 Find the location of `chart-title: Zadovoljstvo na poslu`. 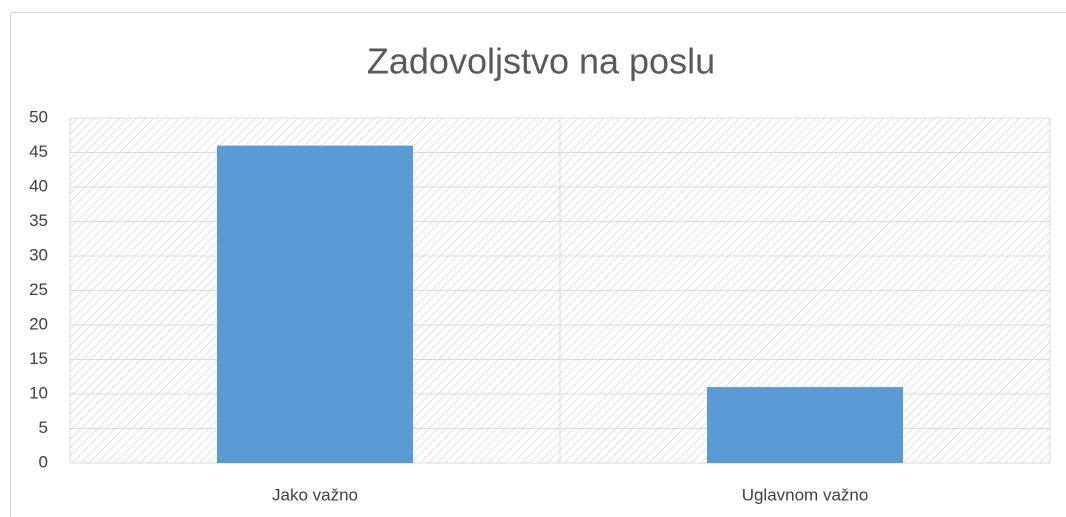

chart-title: Zadovoljstvo na poslu is located at coordinates (541, 61).